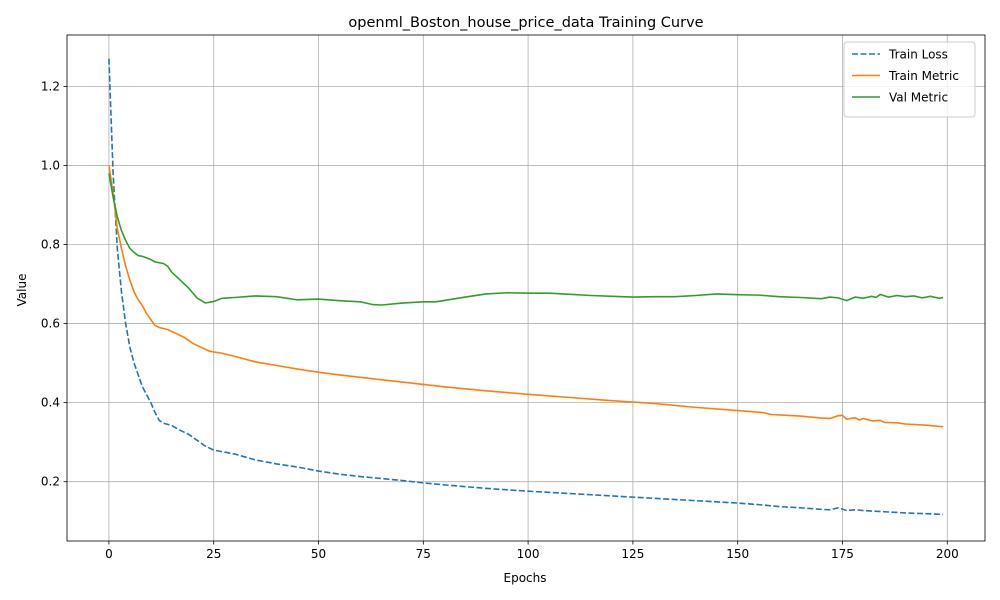 Image resolution: width=1000 pixels, height=600 pixels. What do you see at coordinates (737, 554) in the screenshot?
I see `x-tick-label: 150` at bounding box center [737, 554].